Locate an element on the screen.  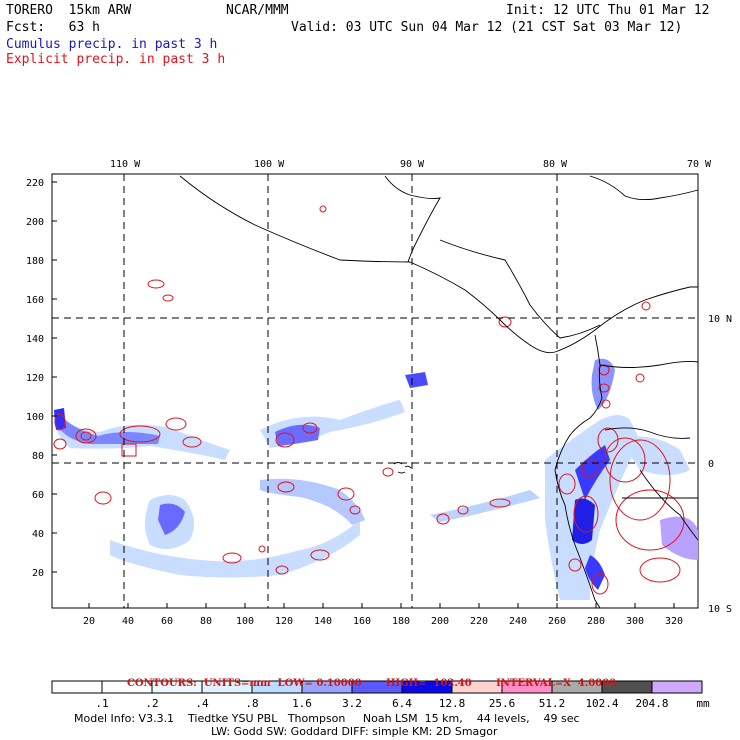
colorbar-tick-label: .4 is located at coordinates (202, 703).